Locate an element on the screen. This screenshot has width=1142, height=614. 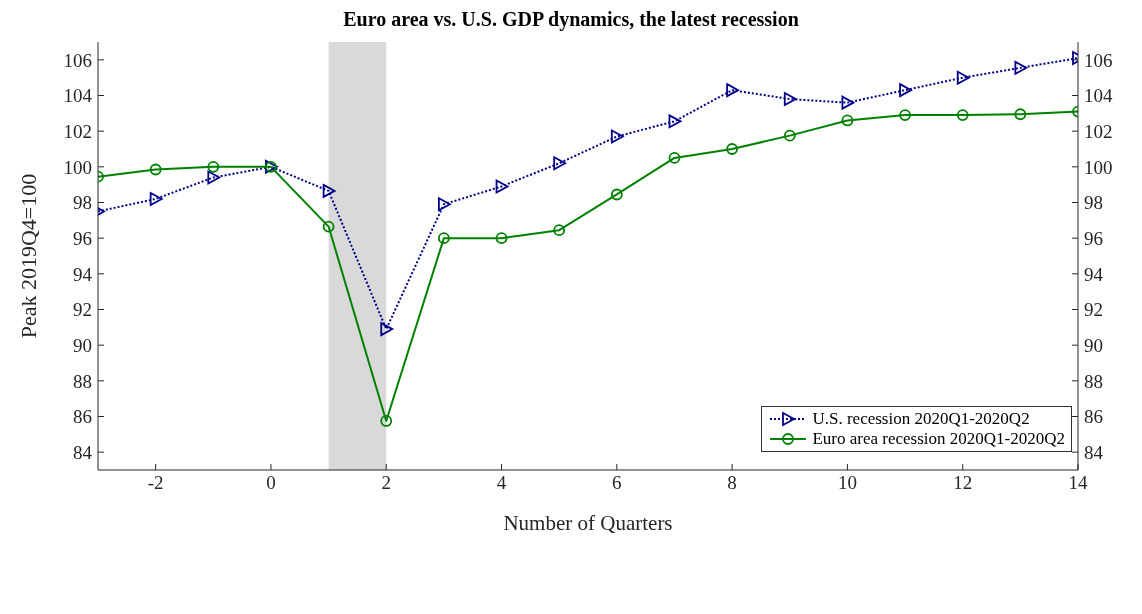
y-tick-label: 84 is located at coordinates (83, 452).